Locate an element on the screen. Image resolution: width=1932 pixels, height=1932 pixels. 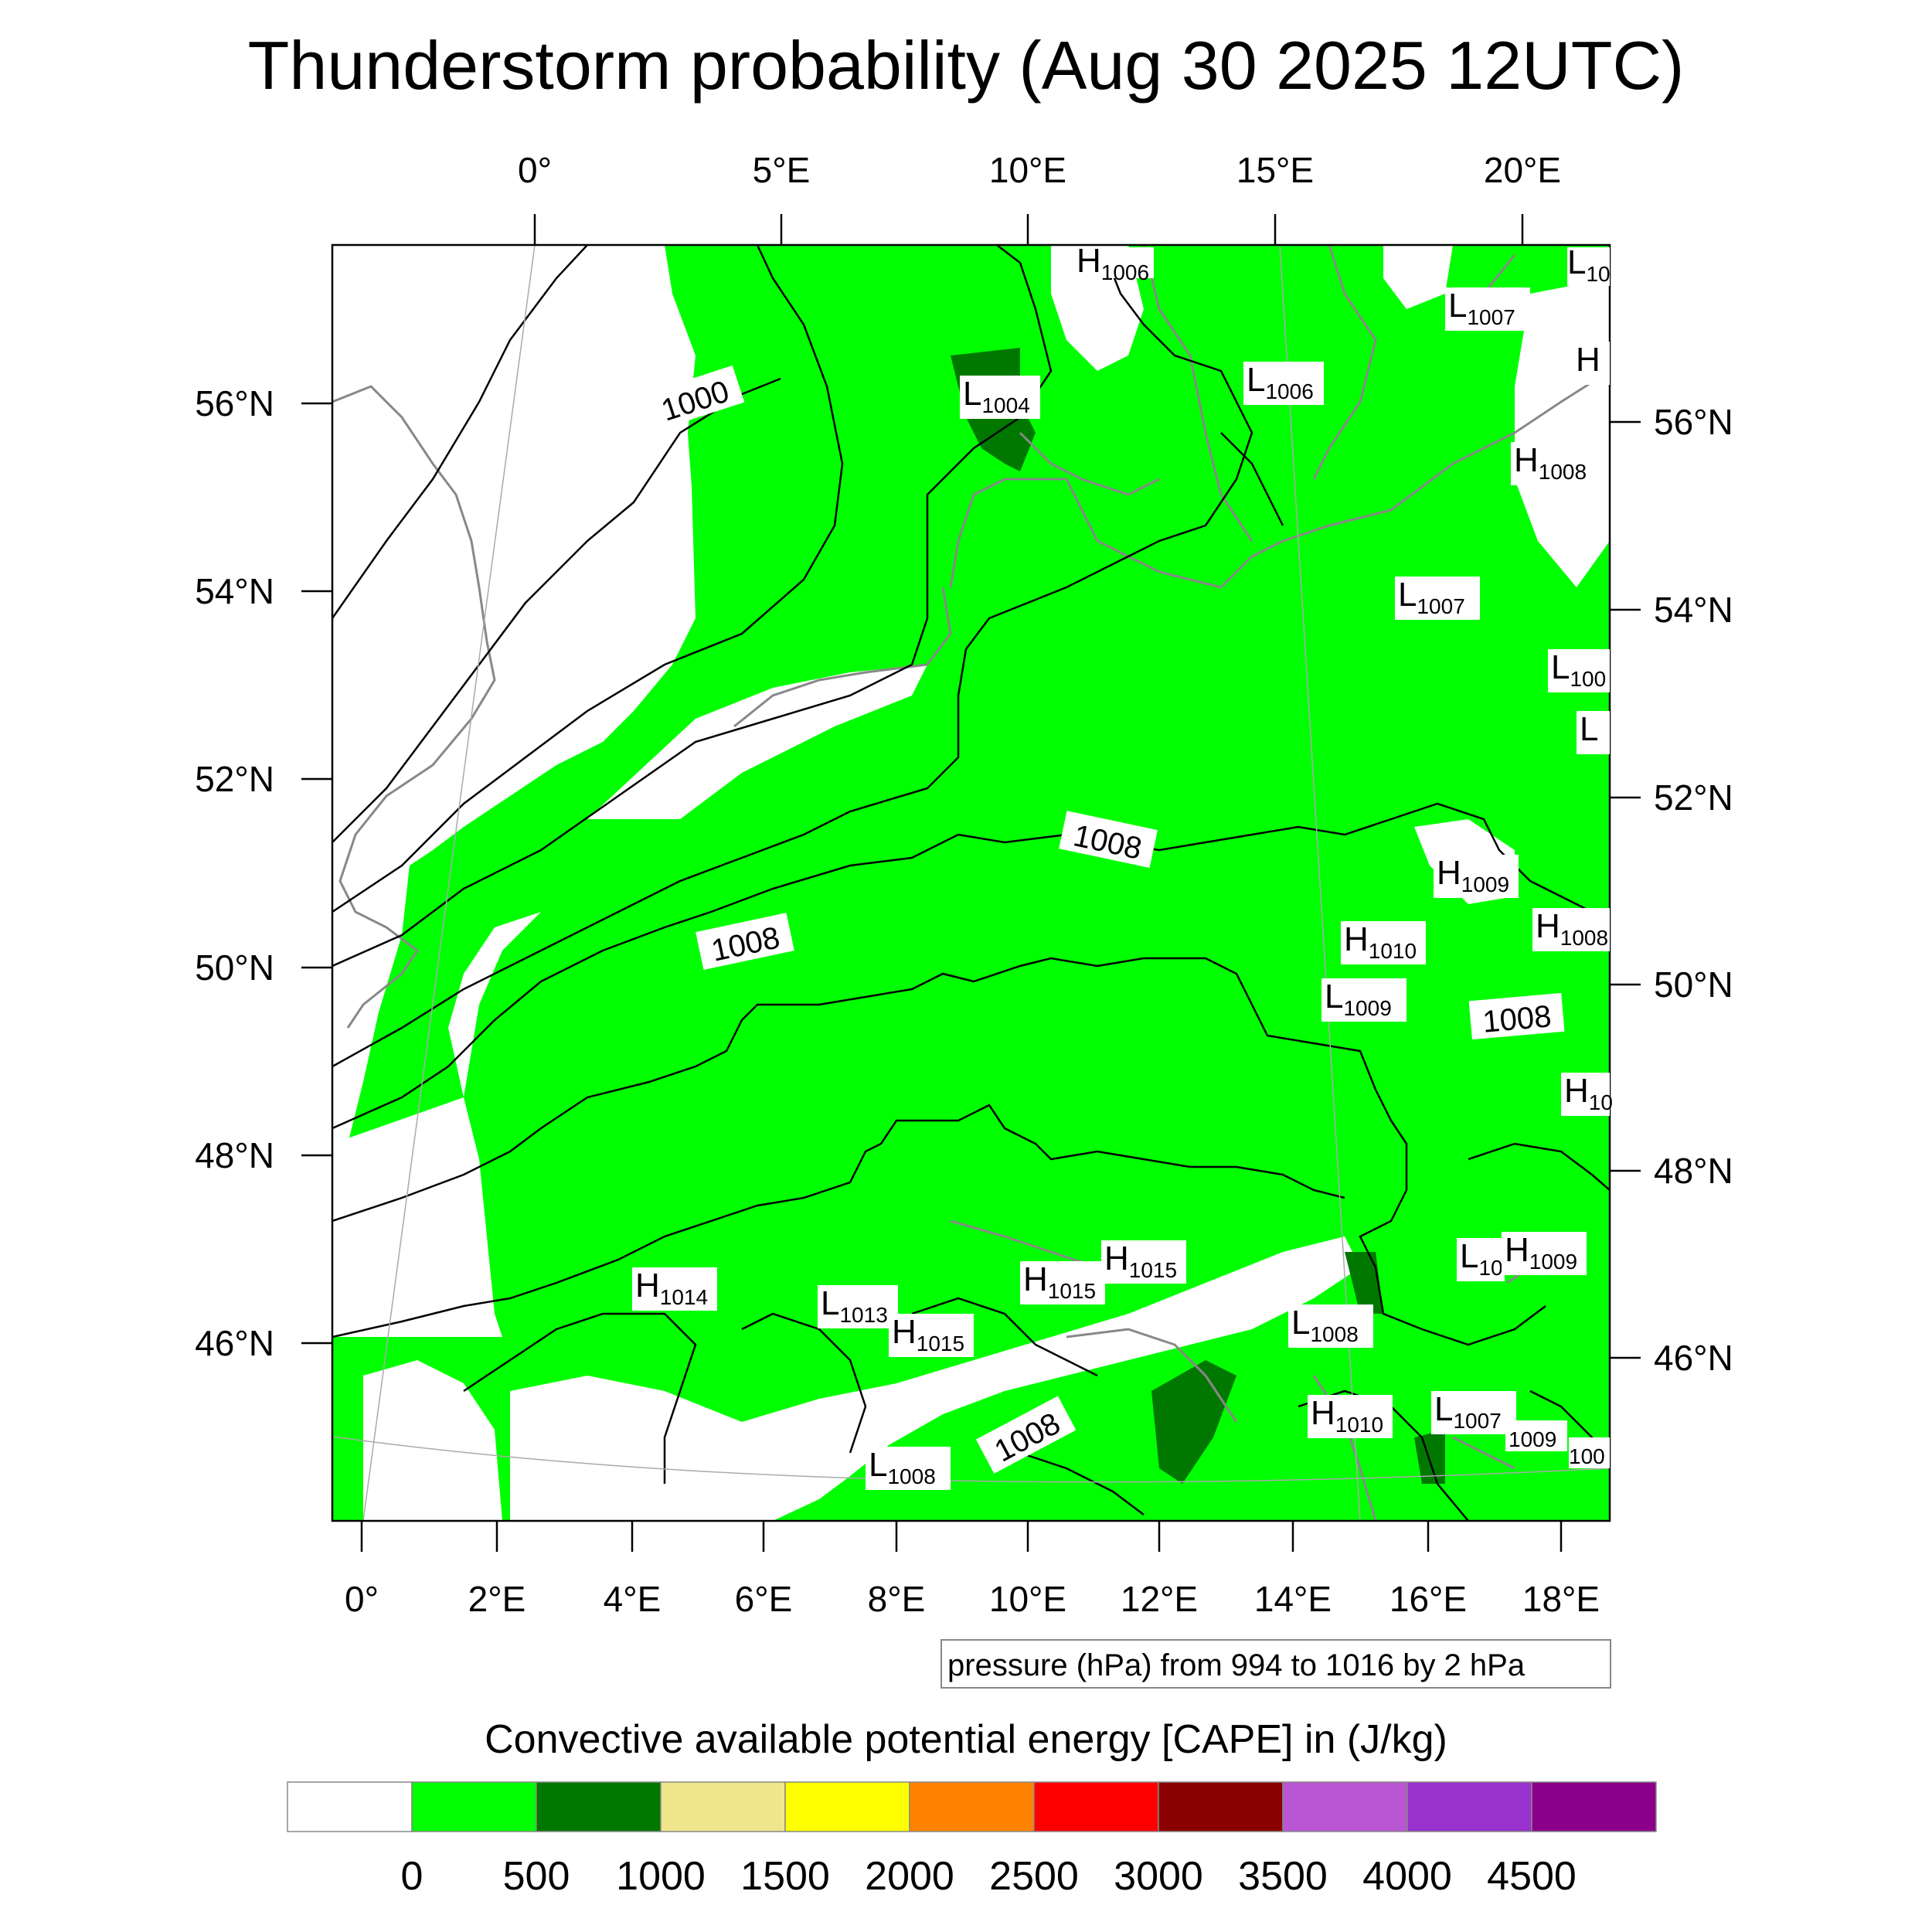
svg-text: H1014 is located at coordinates (671, 1288).